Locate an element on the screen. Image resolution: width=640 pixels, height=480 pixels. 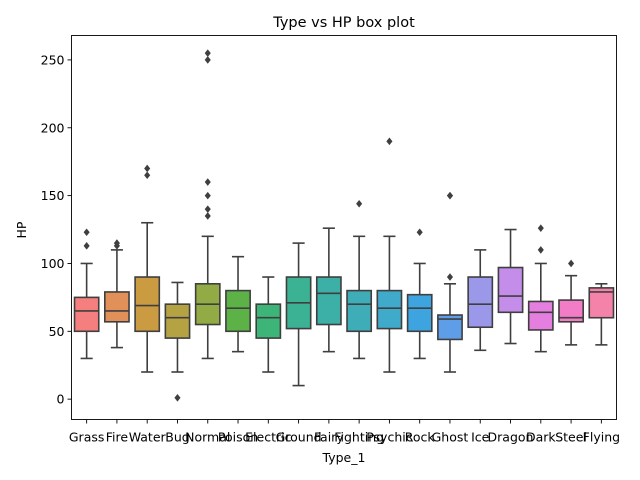
chart-title: Type vs HP box plot is located at coordinates (343, 23).